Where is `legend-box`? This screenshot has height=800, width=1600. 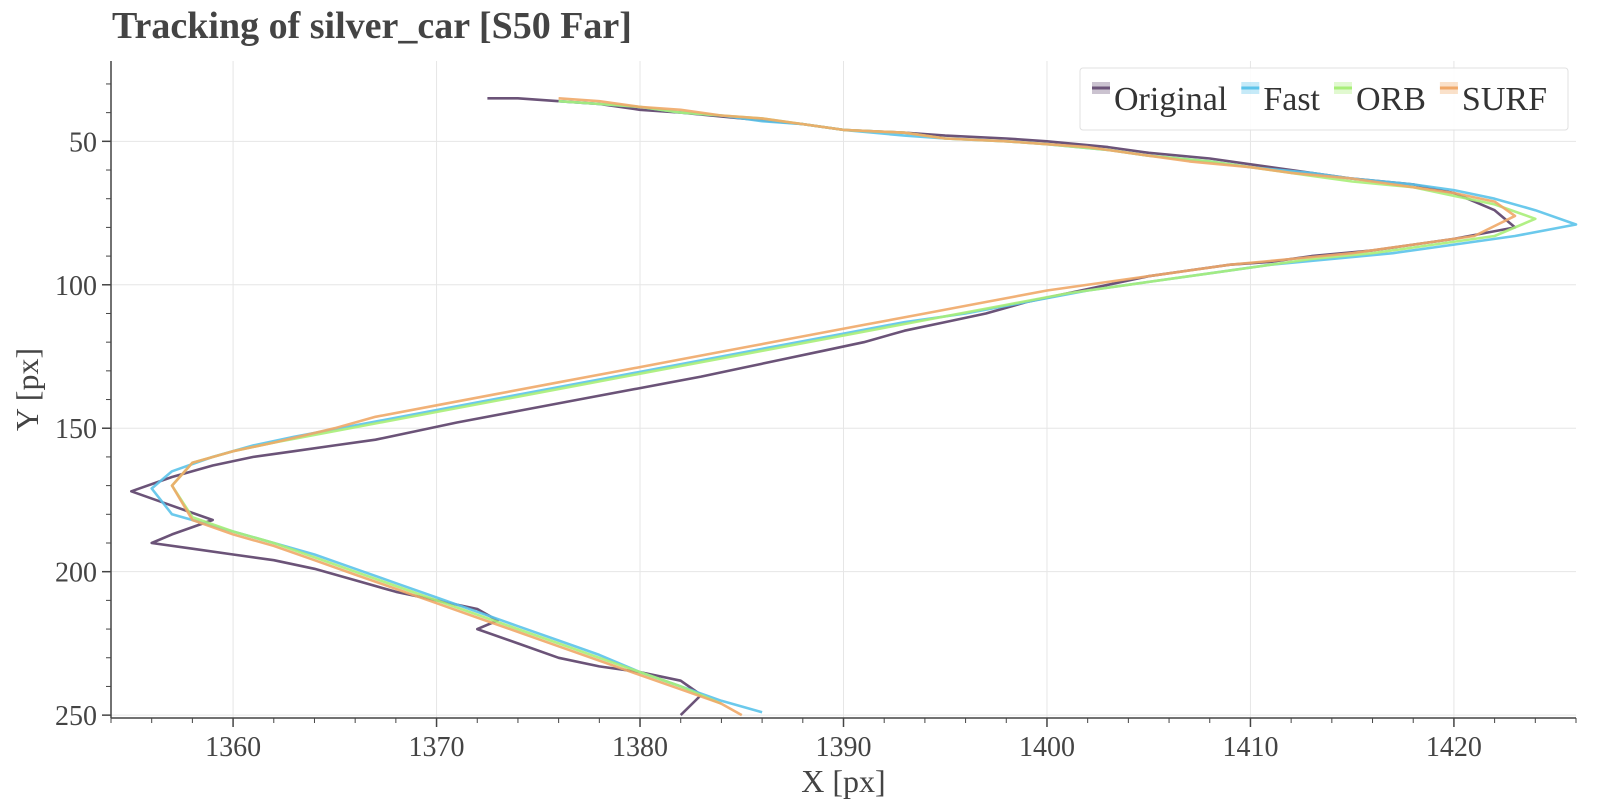
legend-box is located at coordinates (1324, 99).